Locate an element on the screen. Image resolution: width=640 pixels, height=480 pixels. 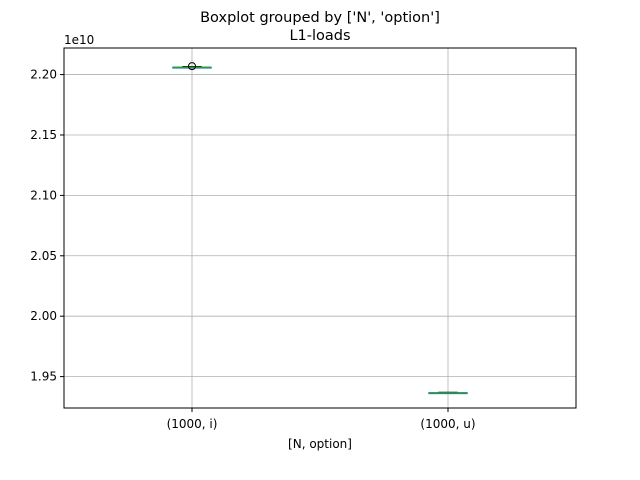
chart-title: Boxplot grouped by ['N', 'option'] is located at coordinates (320, 18).